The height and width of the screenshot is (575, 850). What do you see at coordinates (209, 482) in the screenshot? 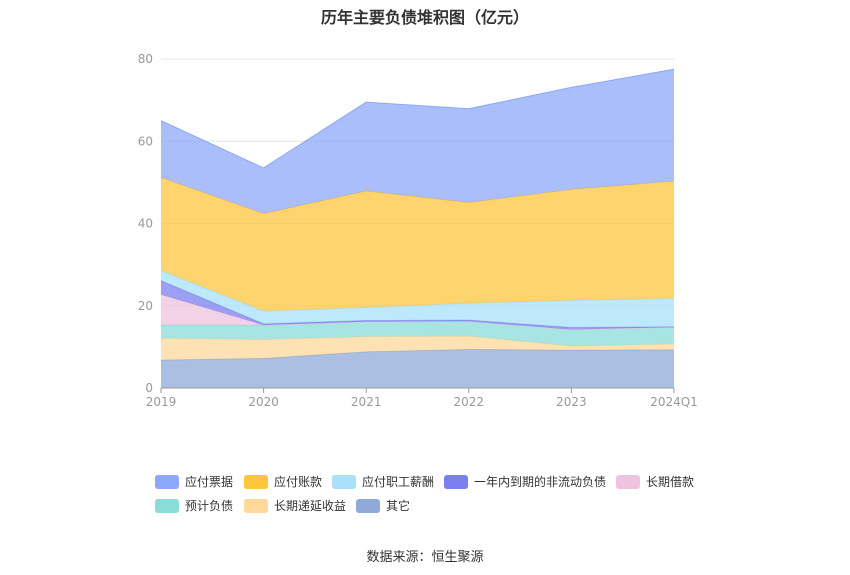
I see `legend-label: 应付票据` at bounding box center [209, 482].